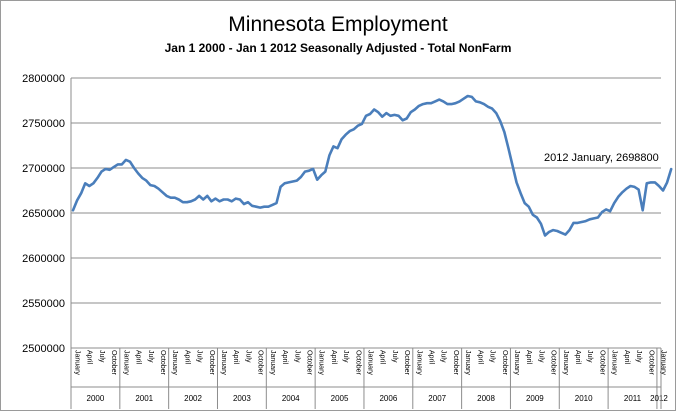 The height and width of the screenshot is (411, 676). What do you see at coordinates (43, 304) in the screenshot?
I see `y-tick-label: 2550000` at bounding box center [43, 304].